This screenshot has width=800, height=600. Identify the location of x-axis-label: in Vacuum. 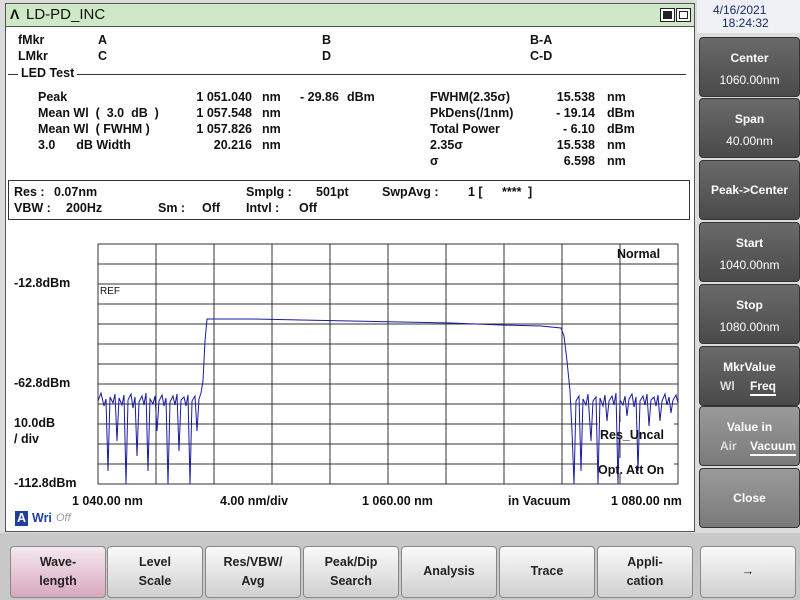
(539, 501).